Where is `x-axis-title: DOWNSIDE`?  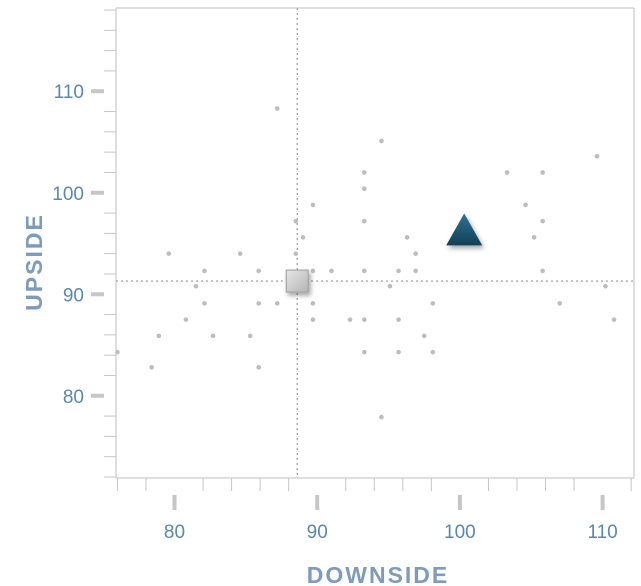
x-axis-title: DOWNSIDE is located at coordinates (378, 574).